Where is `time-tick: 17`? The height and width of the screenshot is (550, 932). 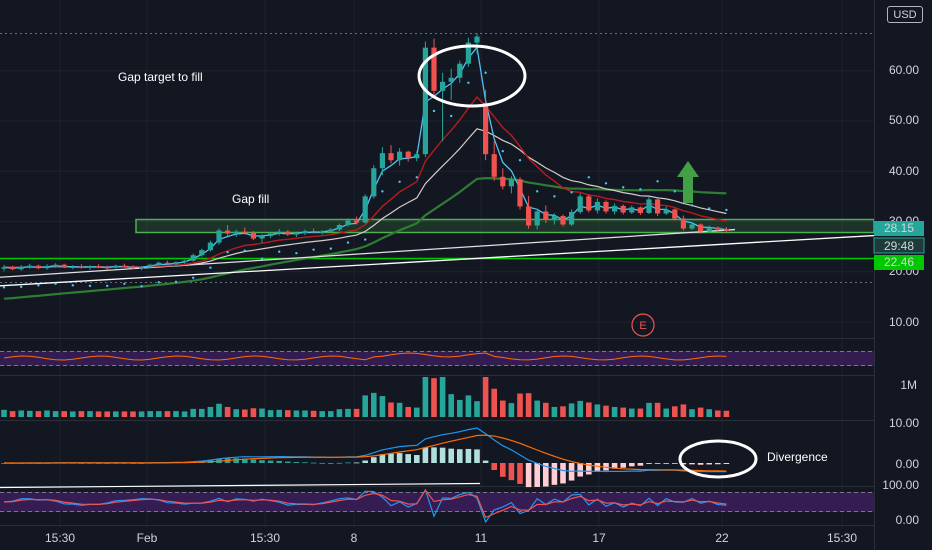 time-tick: 17 is located at coordinates (599, 538).